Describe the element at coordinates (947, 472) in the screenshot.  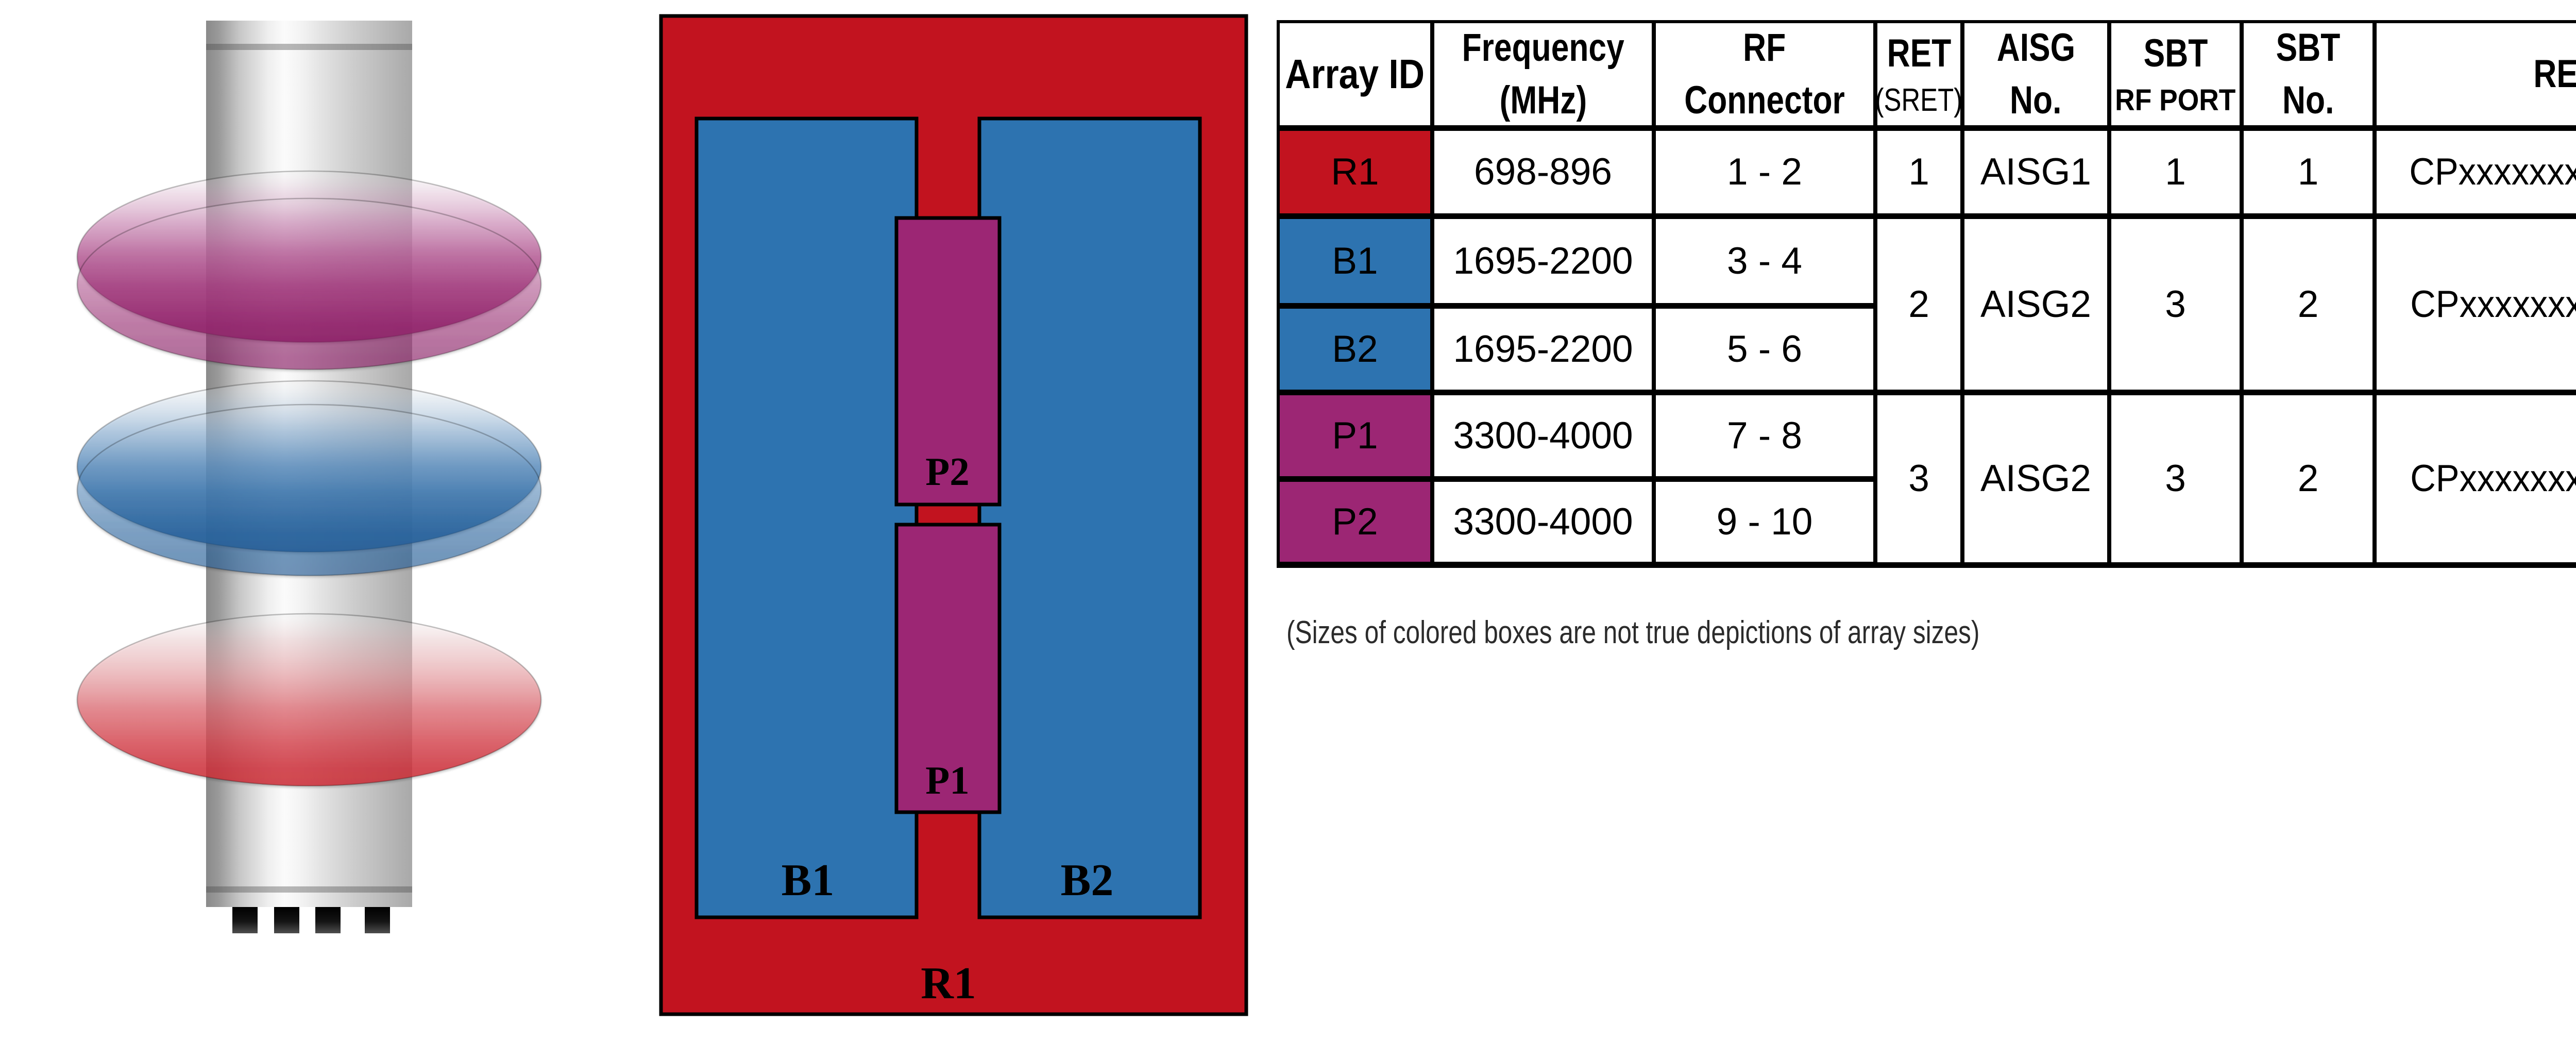
I see `svg-text: P2` at that location.